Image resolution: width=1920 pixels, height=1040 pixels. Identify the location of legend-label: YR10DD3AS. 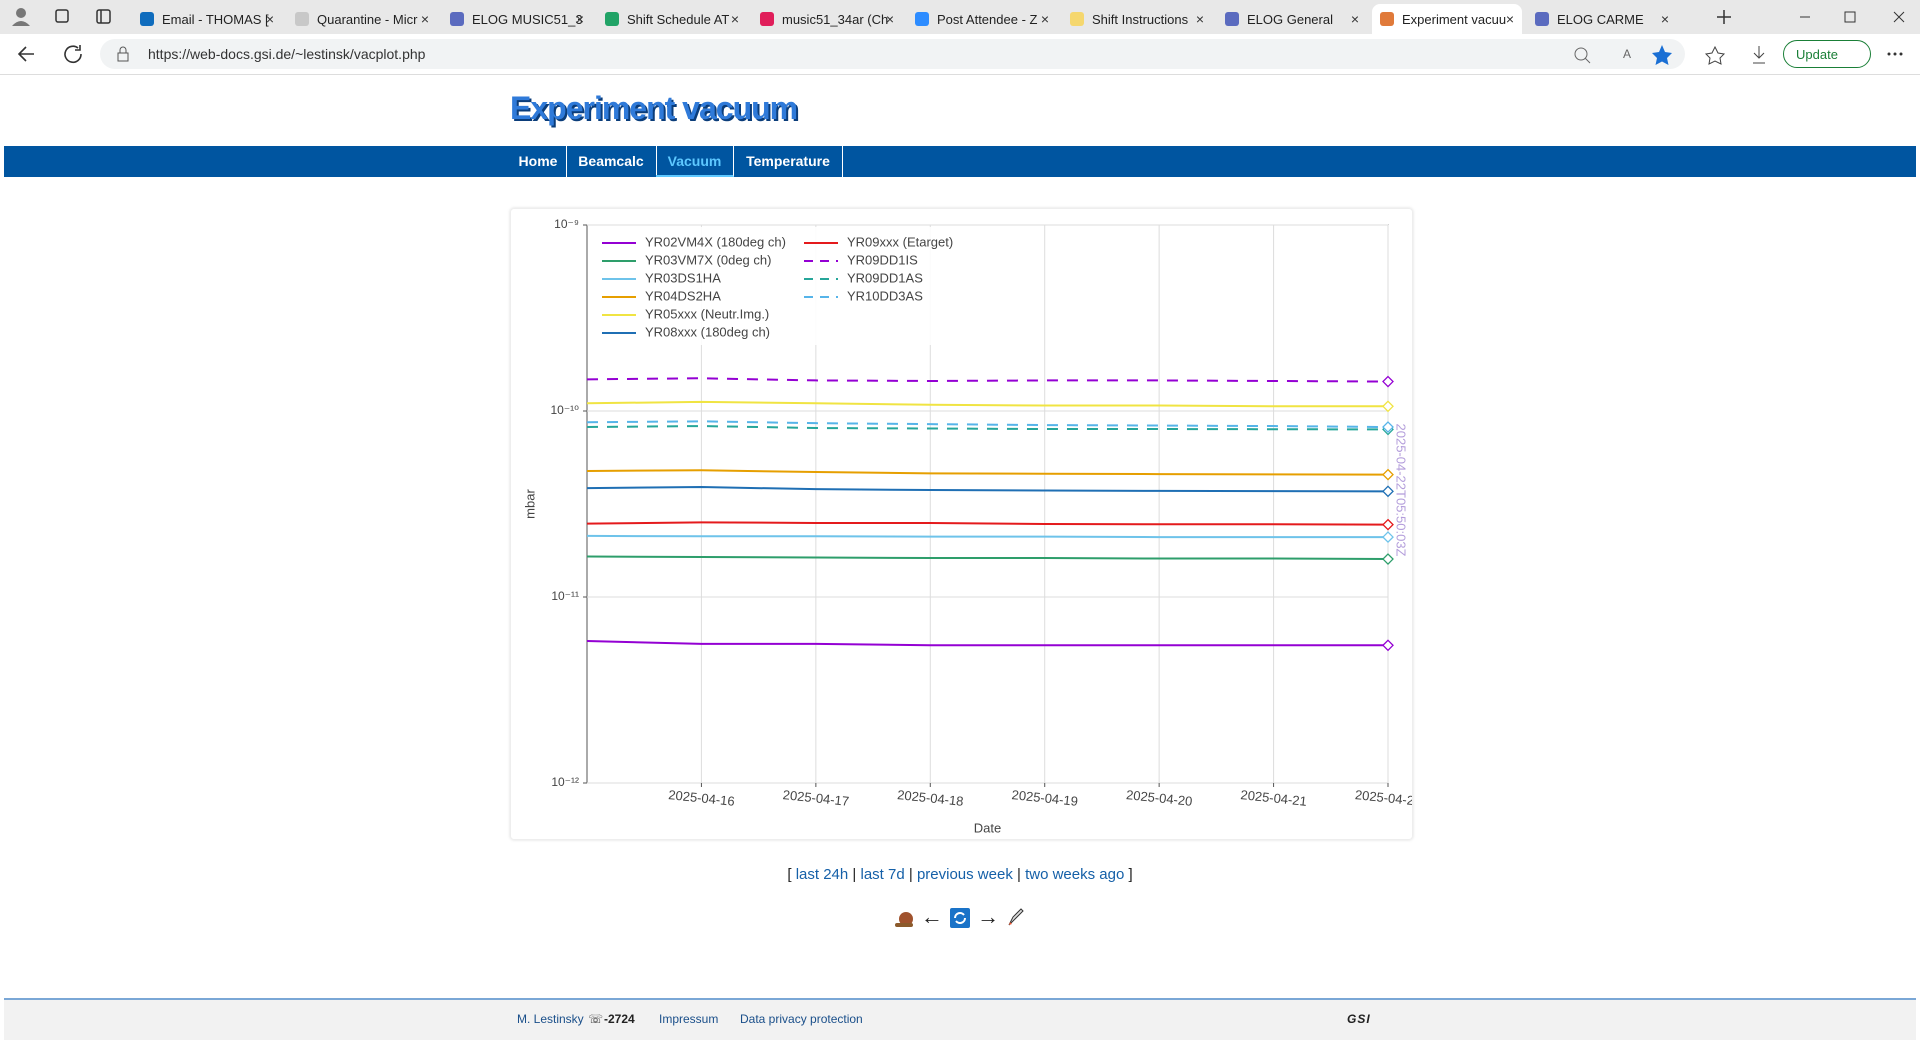
(885, 295).